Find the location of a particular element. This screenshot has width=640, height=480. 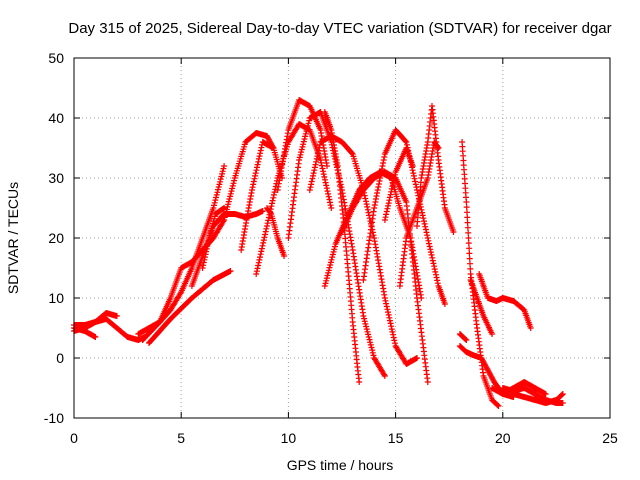

y-axis-label: SDTVAR / TECUs is located at coordinates (13, 238).